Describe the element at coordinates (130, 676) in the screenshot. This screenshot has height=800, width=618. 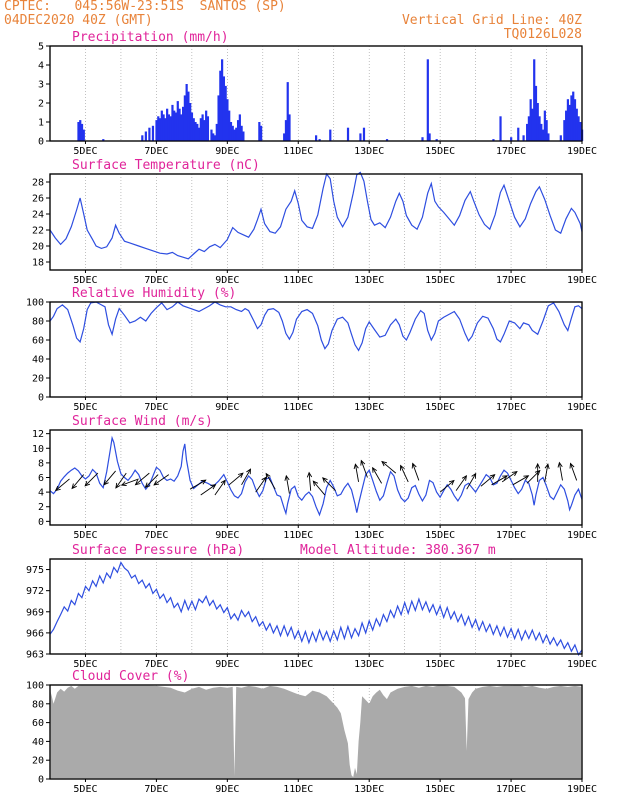
I see `cloud-title: Cloud Cover (%)` at that location.